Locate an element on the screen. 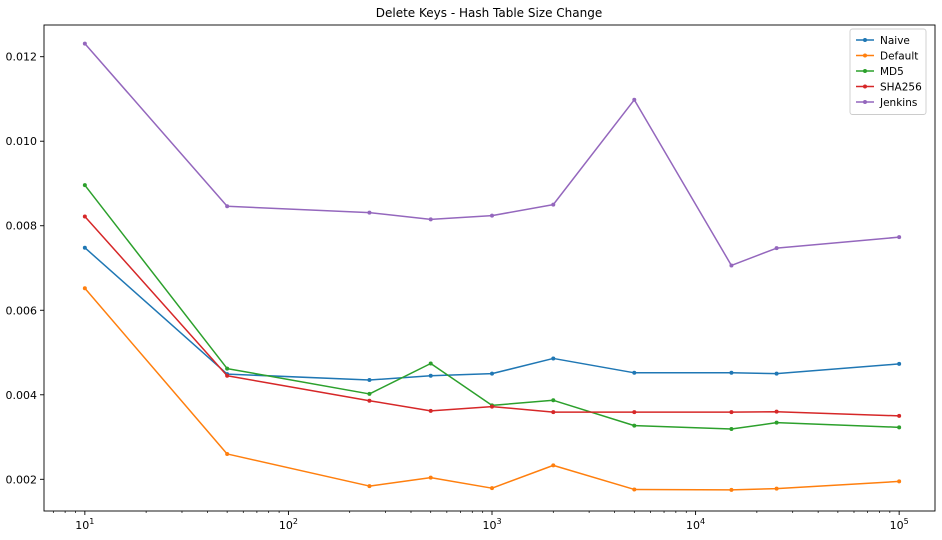  legend-label: Default is located at coordinates (899, 56).